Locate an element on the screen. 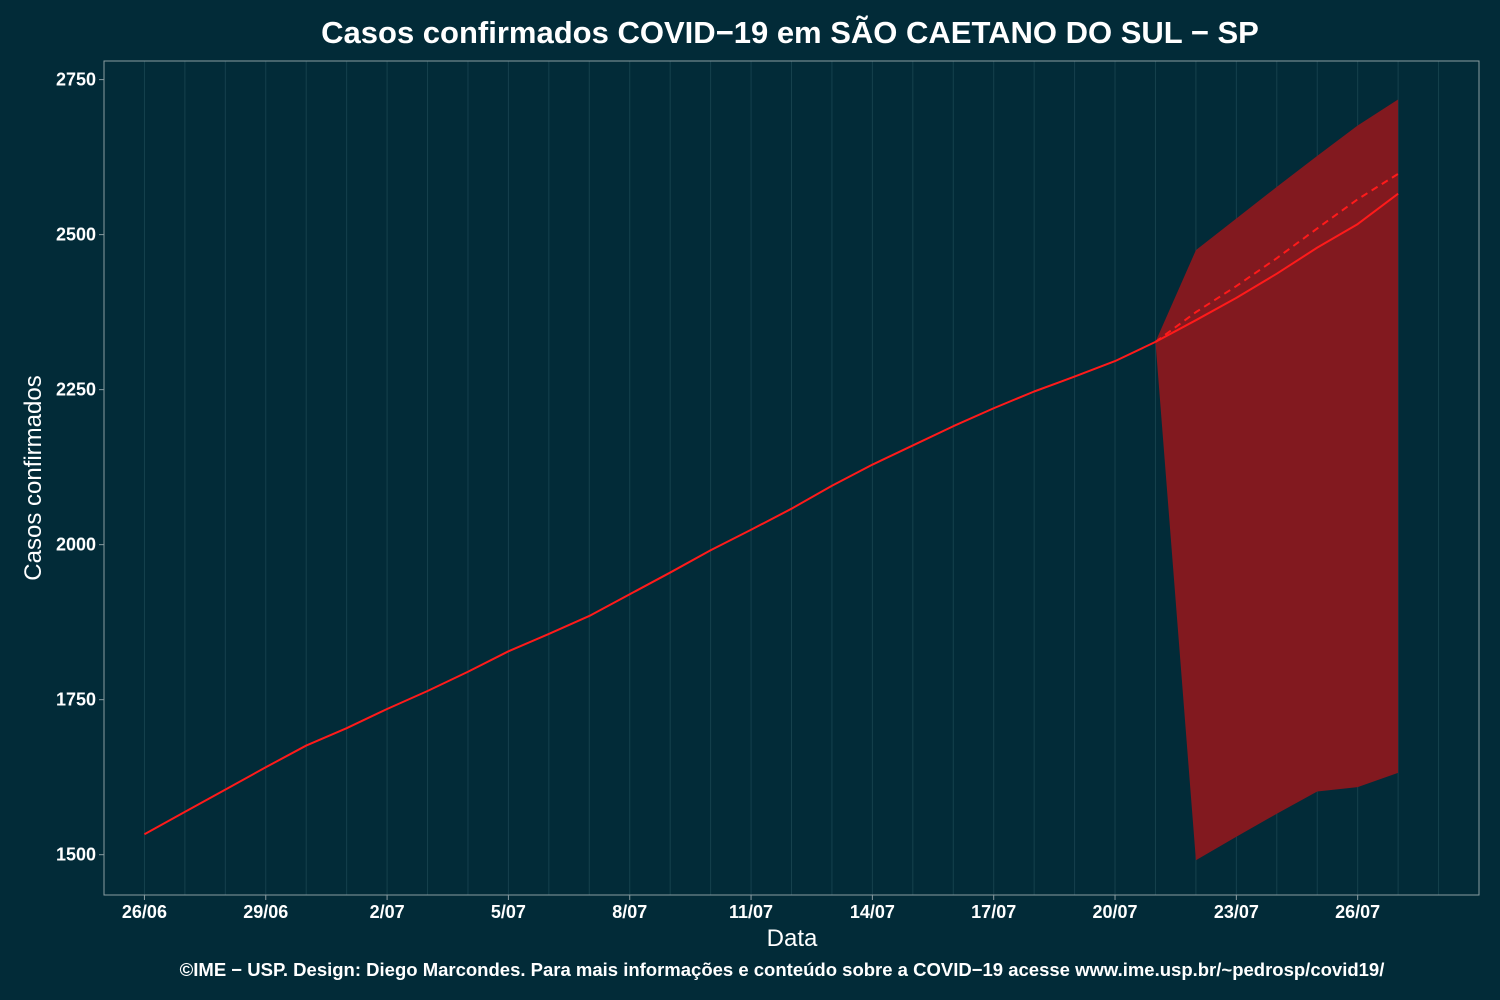 This screenshot has width=1500, height=1000. x-tick-label: 2/07 is located at coordinates (387, 912).